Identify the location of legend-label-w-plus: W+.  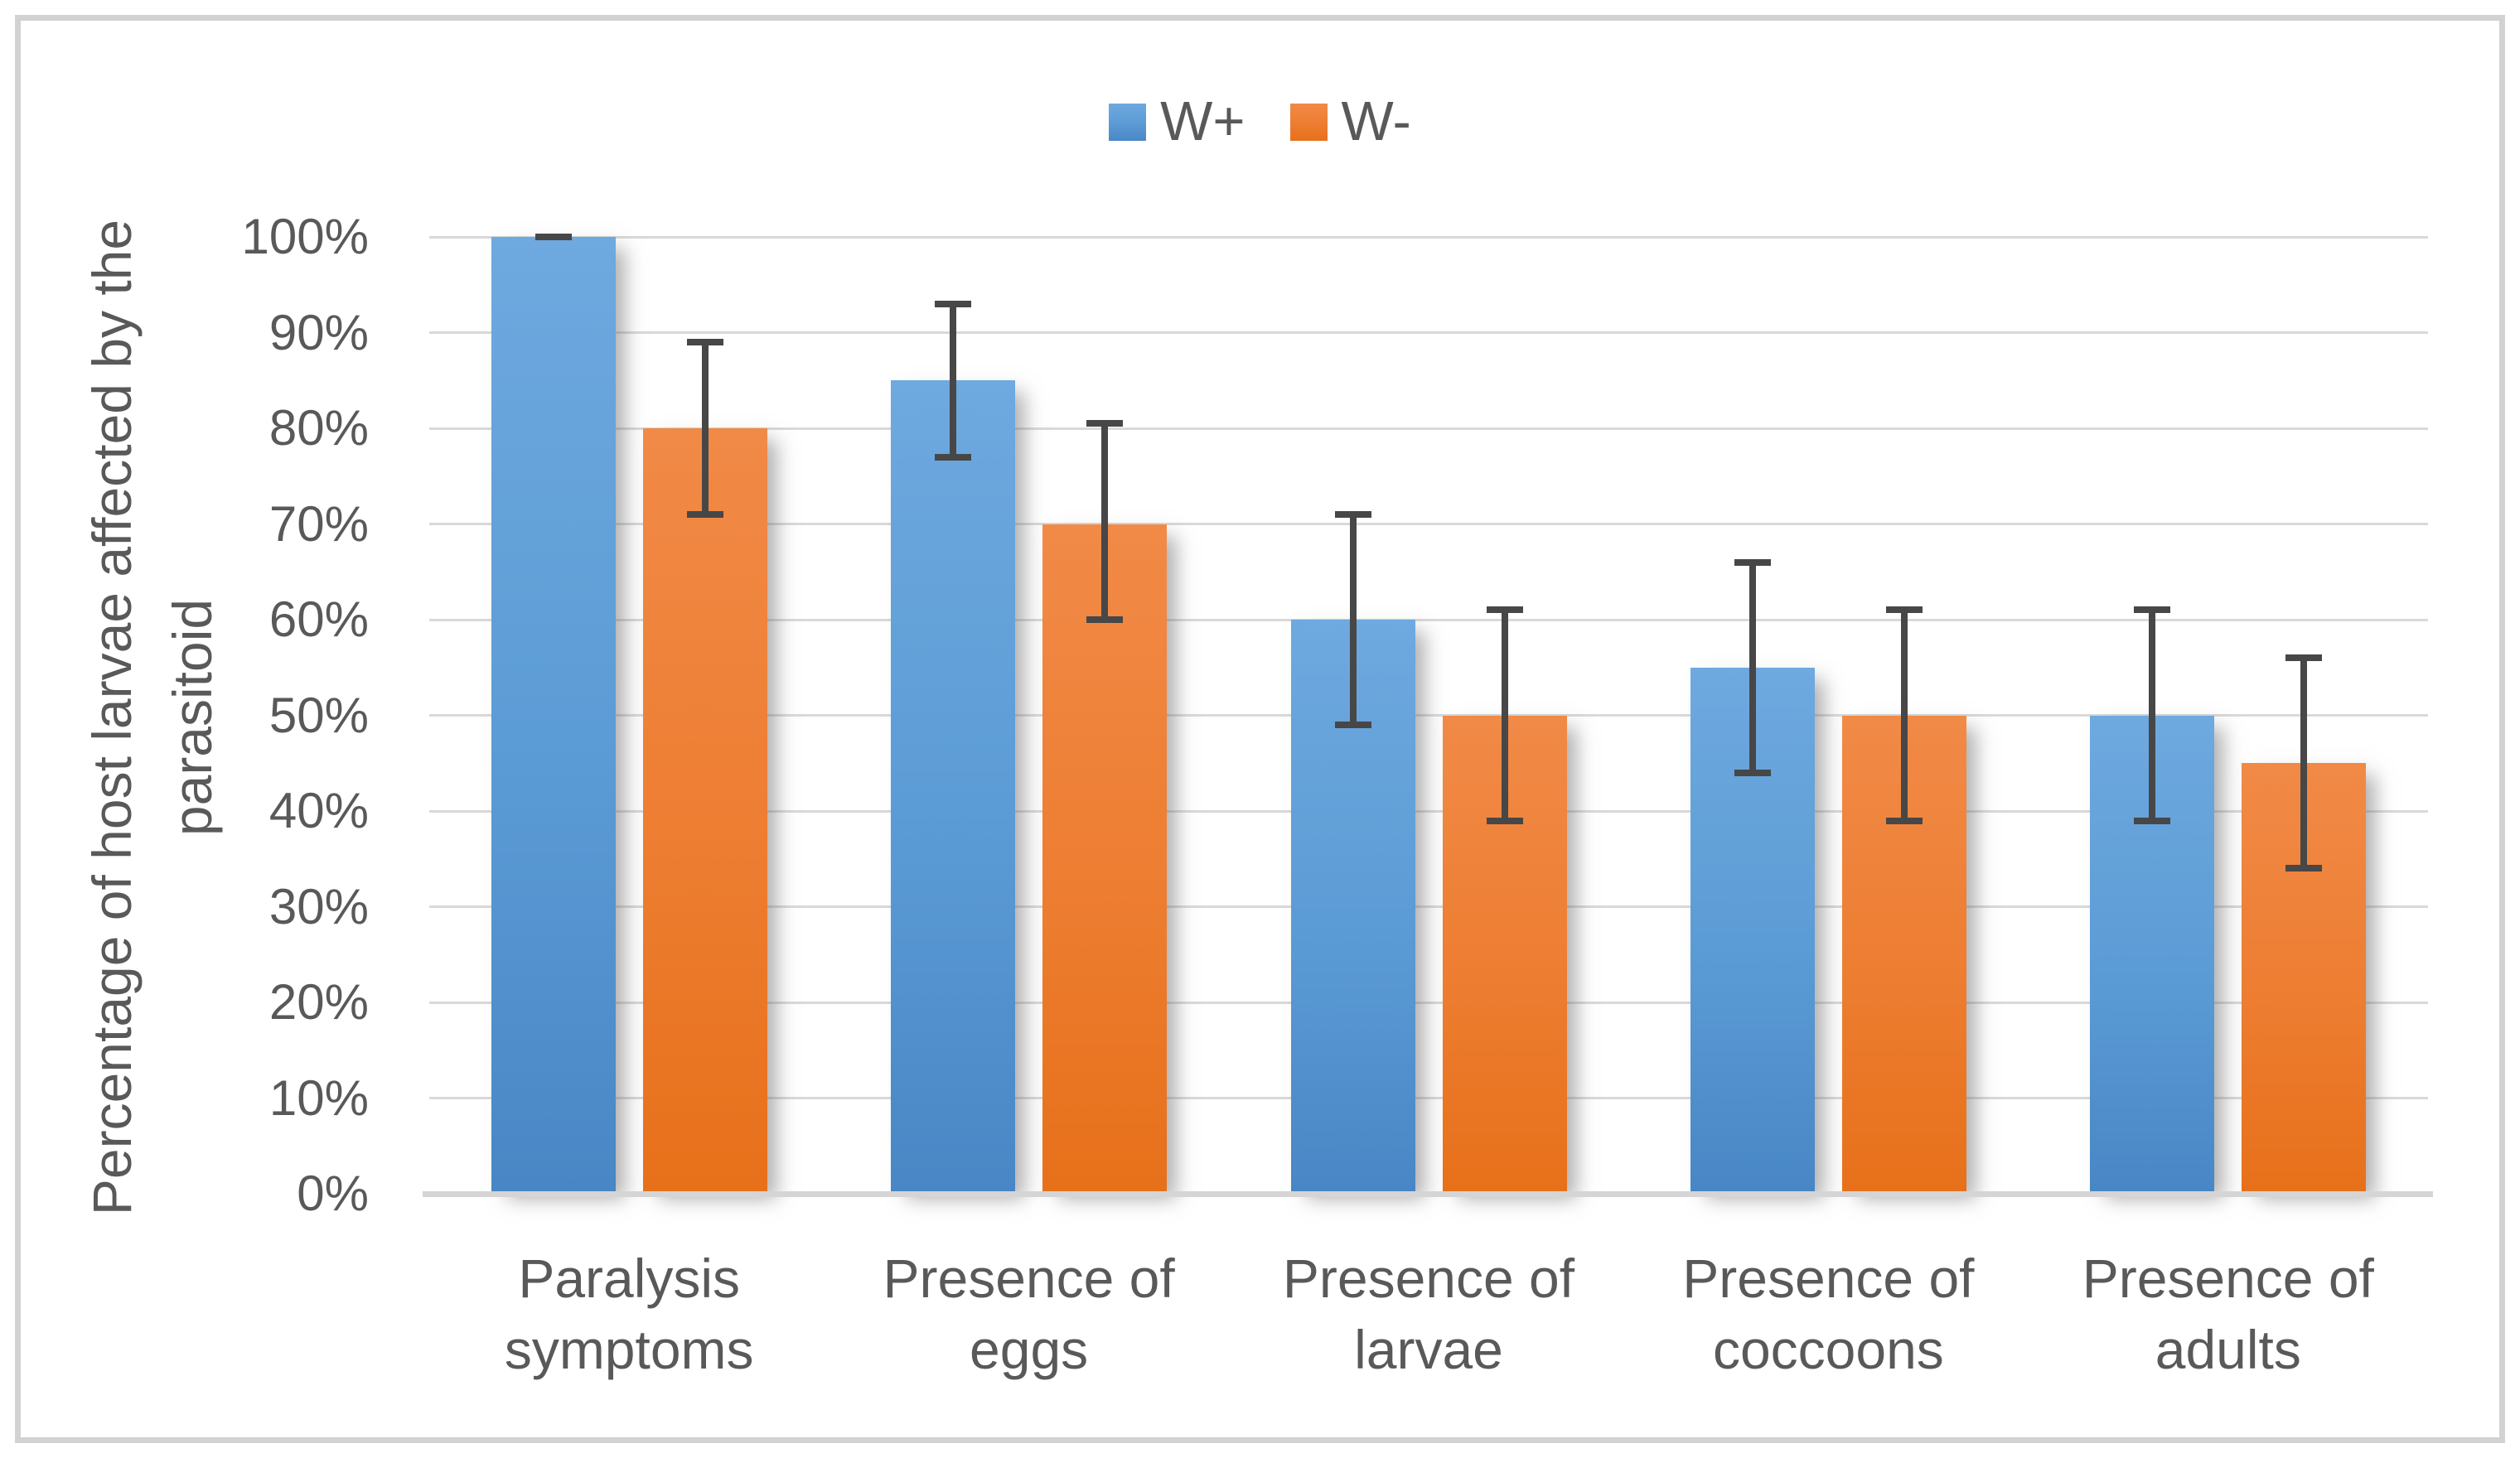
(1202, 121).